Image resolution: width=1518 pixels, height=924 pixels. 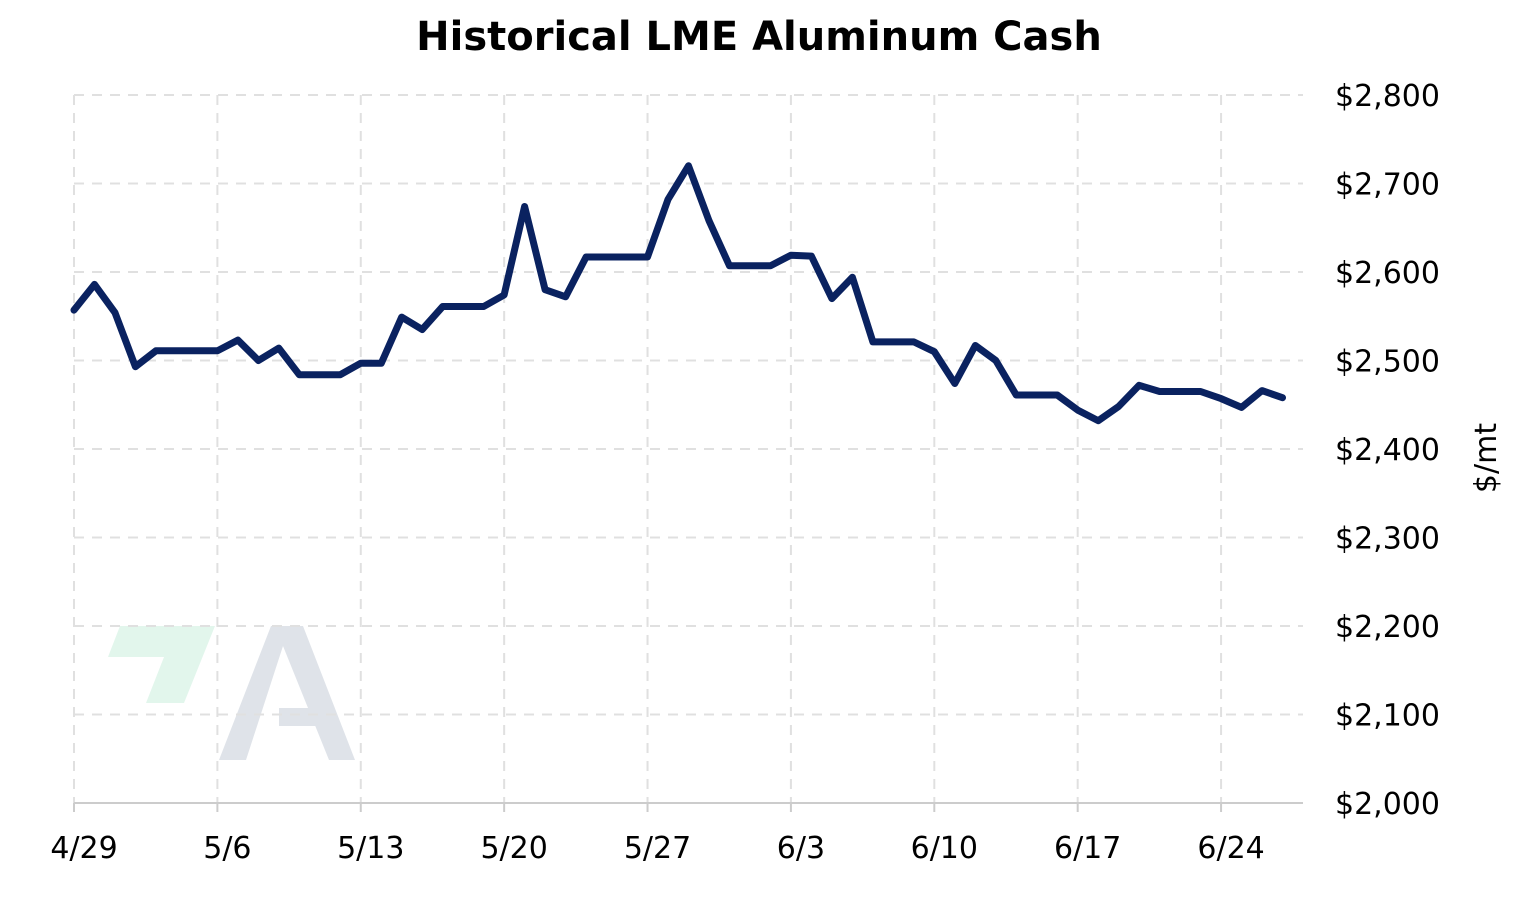 What do you see at coordinates (299, 717) in the screenshot?
I see `logo-crossbar` at bounding box center [299, 717].